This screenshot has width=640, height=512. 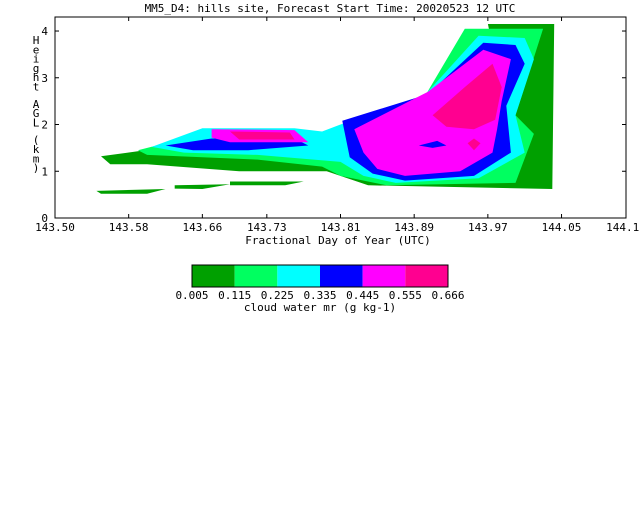 What do you see at coordinates (562, 227) in the screenshot?
I see `x-tick-label: 144.05` at bounding box center [562, 227].